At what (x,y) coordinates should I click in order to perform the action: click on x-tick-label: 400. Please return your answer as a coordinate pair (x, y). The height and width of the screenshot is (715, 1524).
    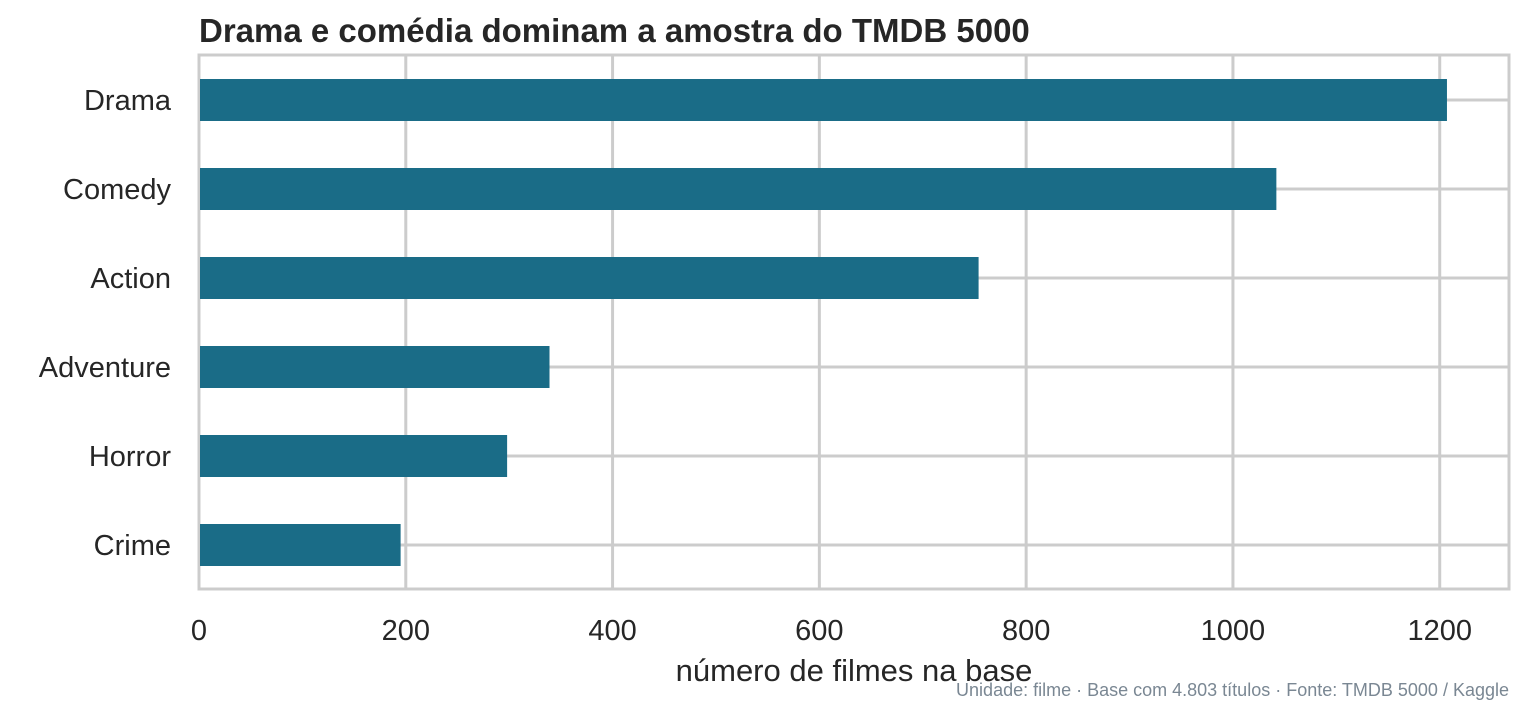
    Looking at the image, I should click on (612, 631).